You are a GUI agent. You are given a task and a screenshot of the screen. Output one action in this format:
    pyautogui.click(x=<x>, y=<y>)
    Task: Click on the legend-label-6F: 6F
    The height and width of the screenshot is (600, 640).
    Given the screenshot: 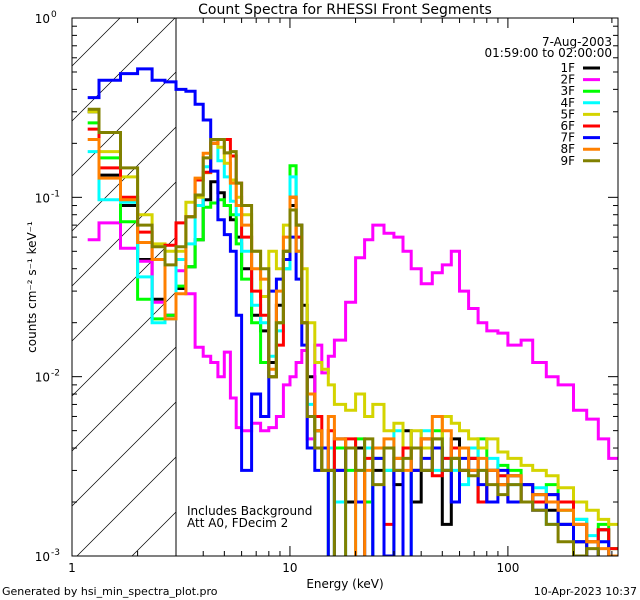 What is the action you would take?
    pyautogui.click(x=567, y=126)
    